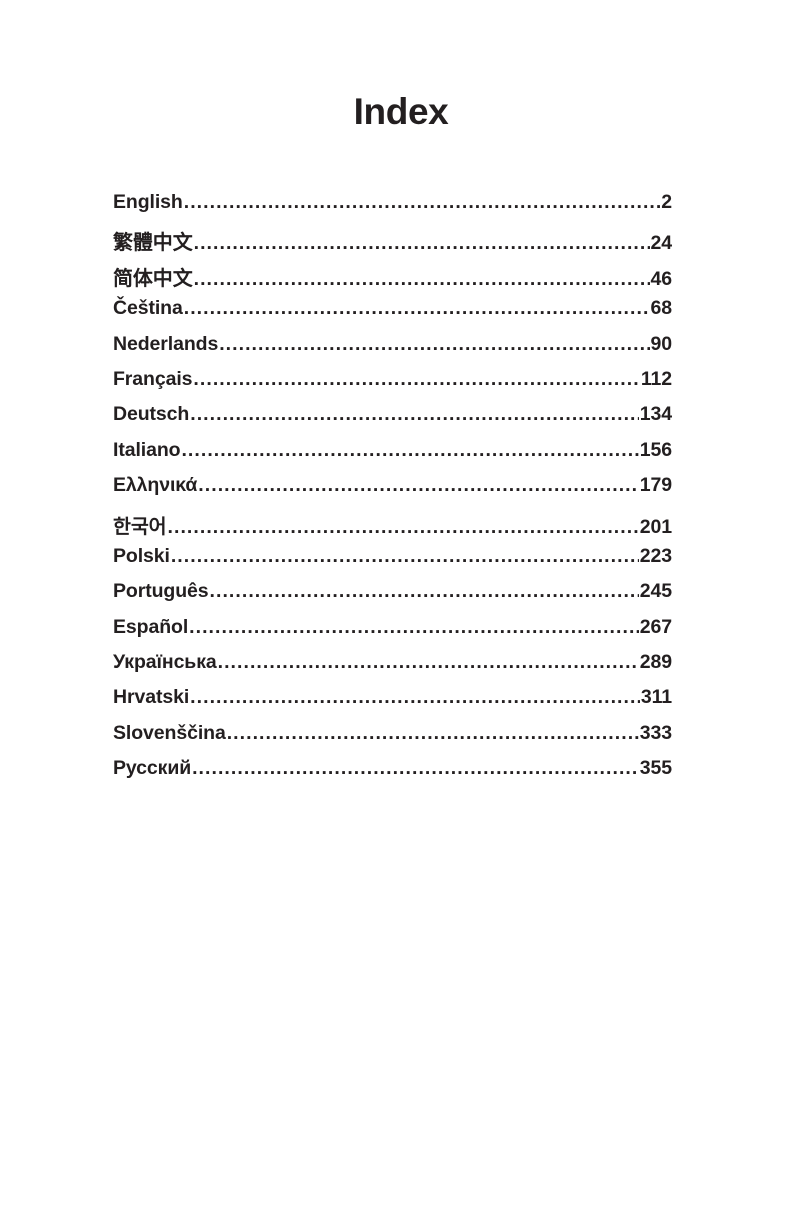 This screenshot has height=1207, width=802. Describe the element at coordinates (661, 308) in the screenshot. I see `toc-entry-page-number: 68` at that location.